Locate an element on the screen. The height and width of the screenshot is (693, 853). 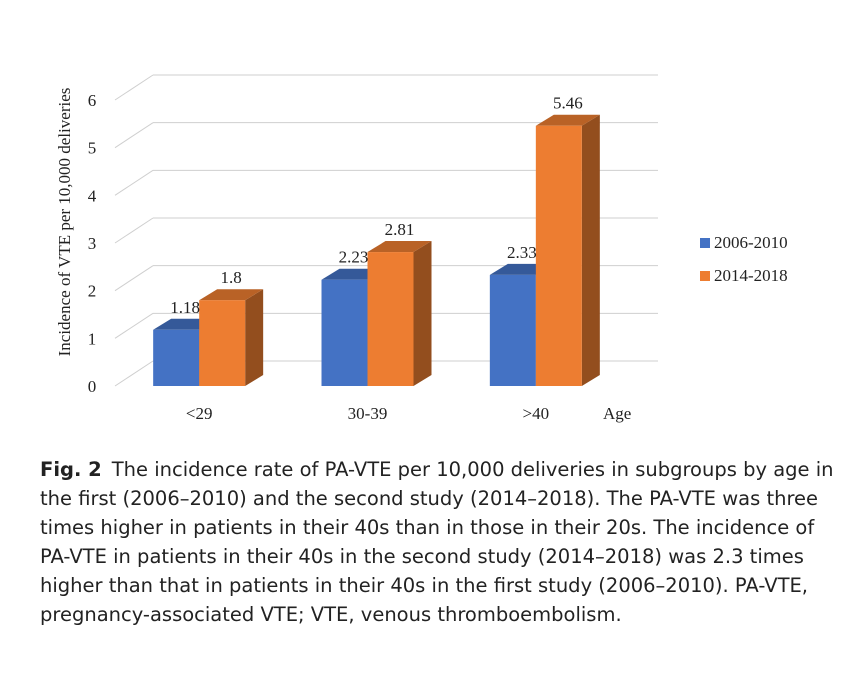
data-label: 1.8 is located at coordinates (231, 277).